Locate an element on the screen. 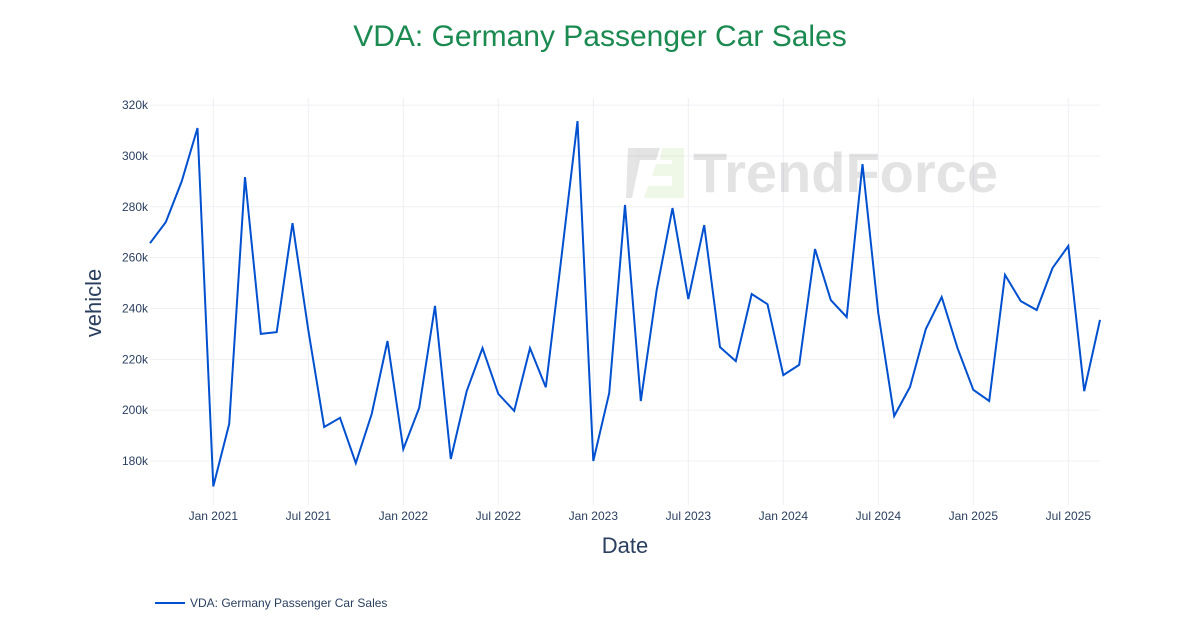  legend-label: VDA: Germany Passenger Car Sales is located at coordinates (289, 603).